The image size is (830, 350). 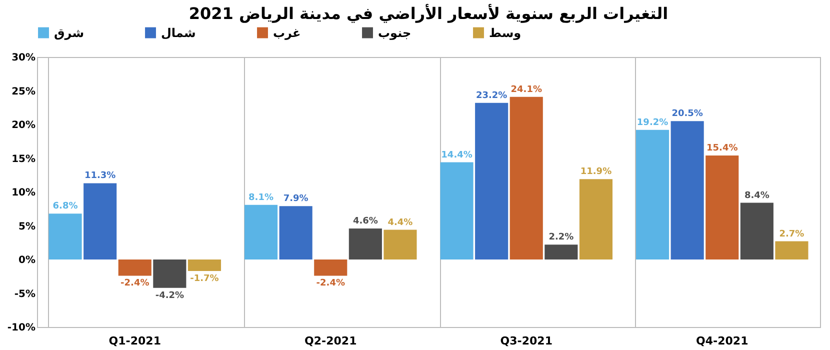 What do you see at coordinates (395, 33) in the screenshot?
I see `legend-label: جنوب` at bounding box center [395, 33].